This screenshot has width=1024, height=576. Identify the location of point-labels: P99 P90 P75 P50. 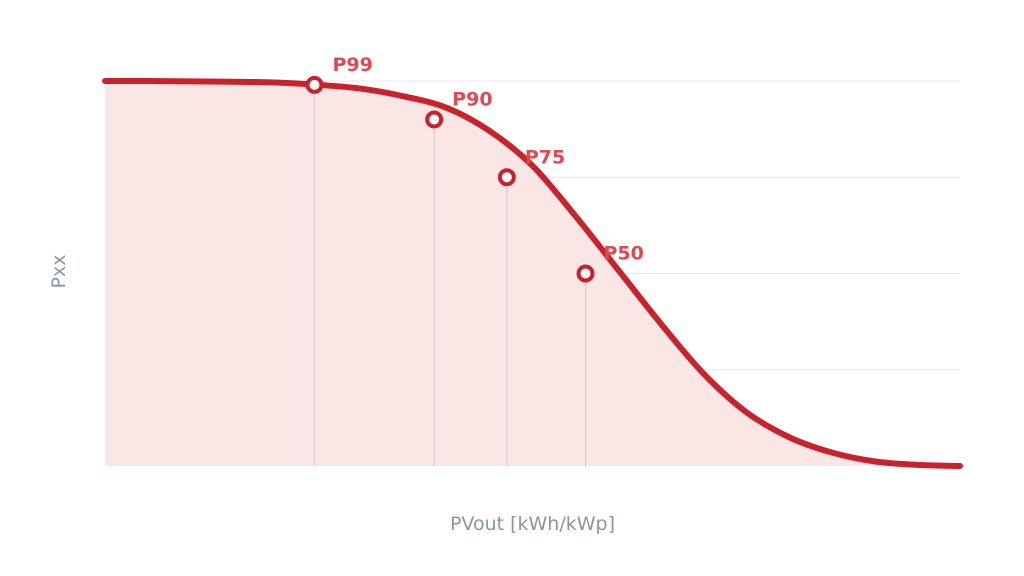
(487, 159).